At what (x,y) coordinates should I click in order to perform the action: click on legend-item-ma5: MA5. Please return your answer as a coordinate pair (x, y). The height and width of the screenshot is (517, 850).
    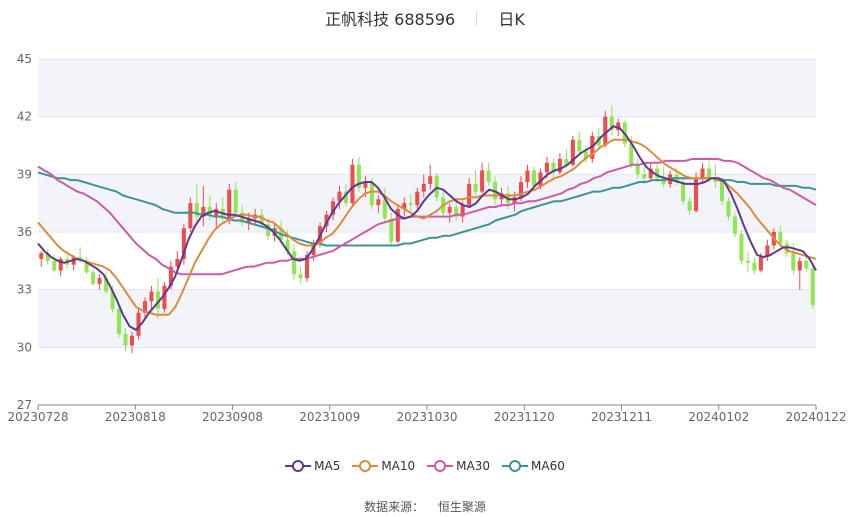
    Looking at the image, I should click on (312, 465).